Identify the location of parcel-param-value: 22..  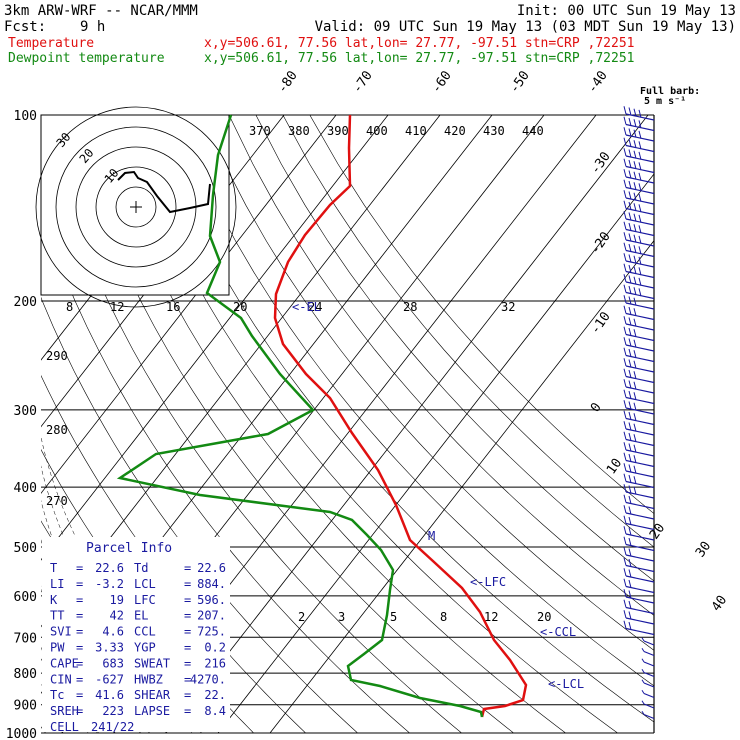
(215, 695).